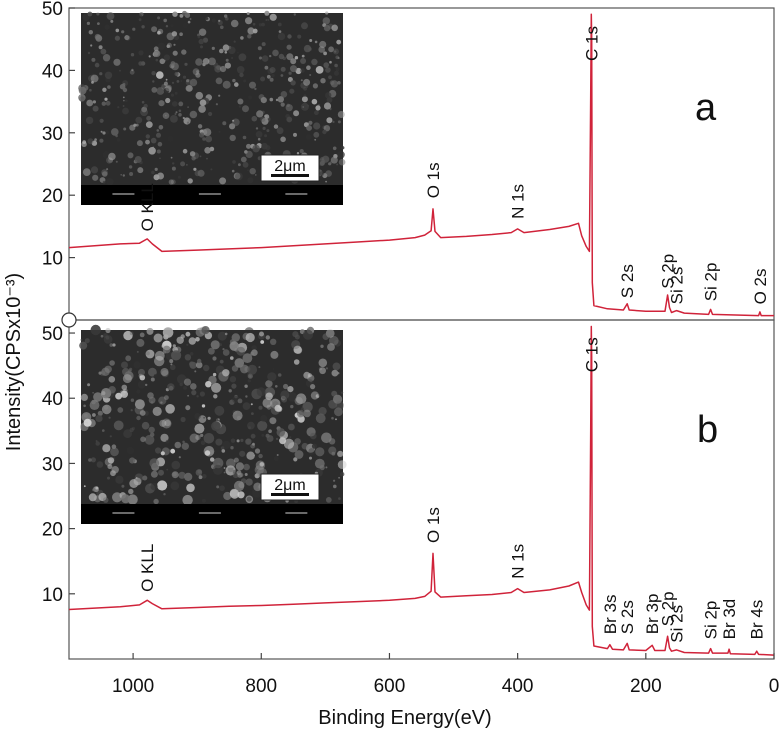 The height and width of the screenshot is (732, 779). What do you see at coordinates (58, 135) in the screenshot?
I see `y-axis-a: 10 20 30 40 50` at bounding box center [58, 135].